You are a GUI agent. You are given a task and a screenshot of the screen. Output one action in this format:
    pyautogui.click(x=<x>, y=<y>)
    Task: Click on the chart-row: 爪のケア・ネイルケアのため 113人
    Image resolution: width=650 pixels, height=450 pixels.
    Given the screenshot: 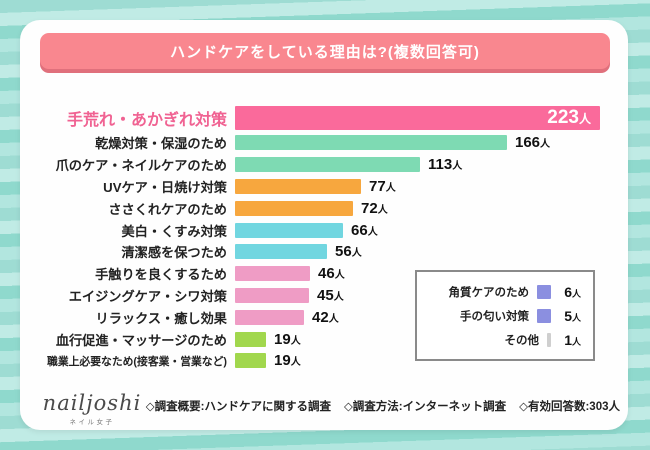 What is the action you would take?
    pyautogui.click(x=324, y=165)
    